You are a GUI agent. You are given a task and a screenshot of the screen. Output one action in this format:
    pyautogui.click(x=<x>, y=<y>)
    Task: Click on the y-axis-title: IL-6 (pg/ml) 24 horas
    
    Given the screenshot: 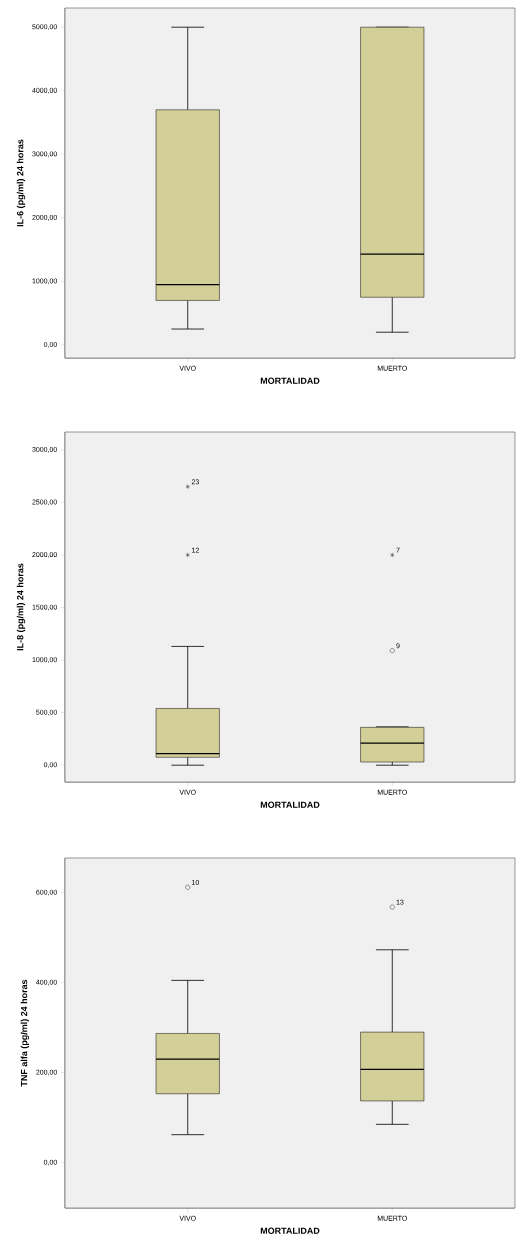 What is the action you would take?
    pyautogui.click(x=21, y=183)
    